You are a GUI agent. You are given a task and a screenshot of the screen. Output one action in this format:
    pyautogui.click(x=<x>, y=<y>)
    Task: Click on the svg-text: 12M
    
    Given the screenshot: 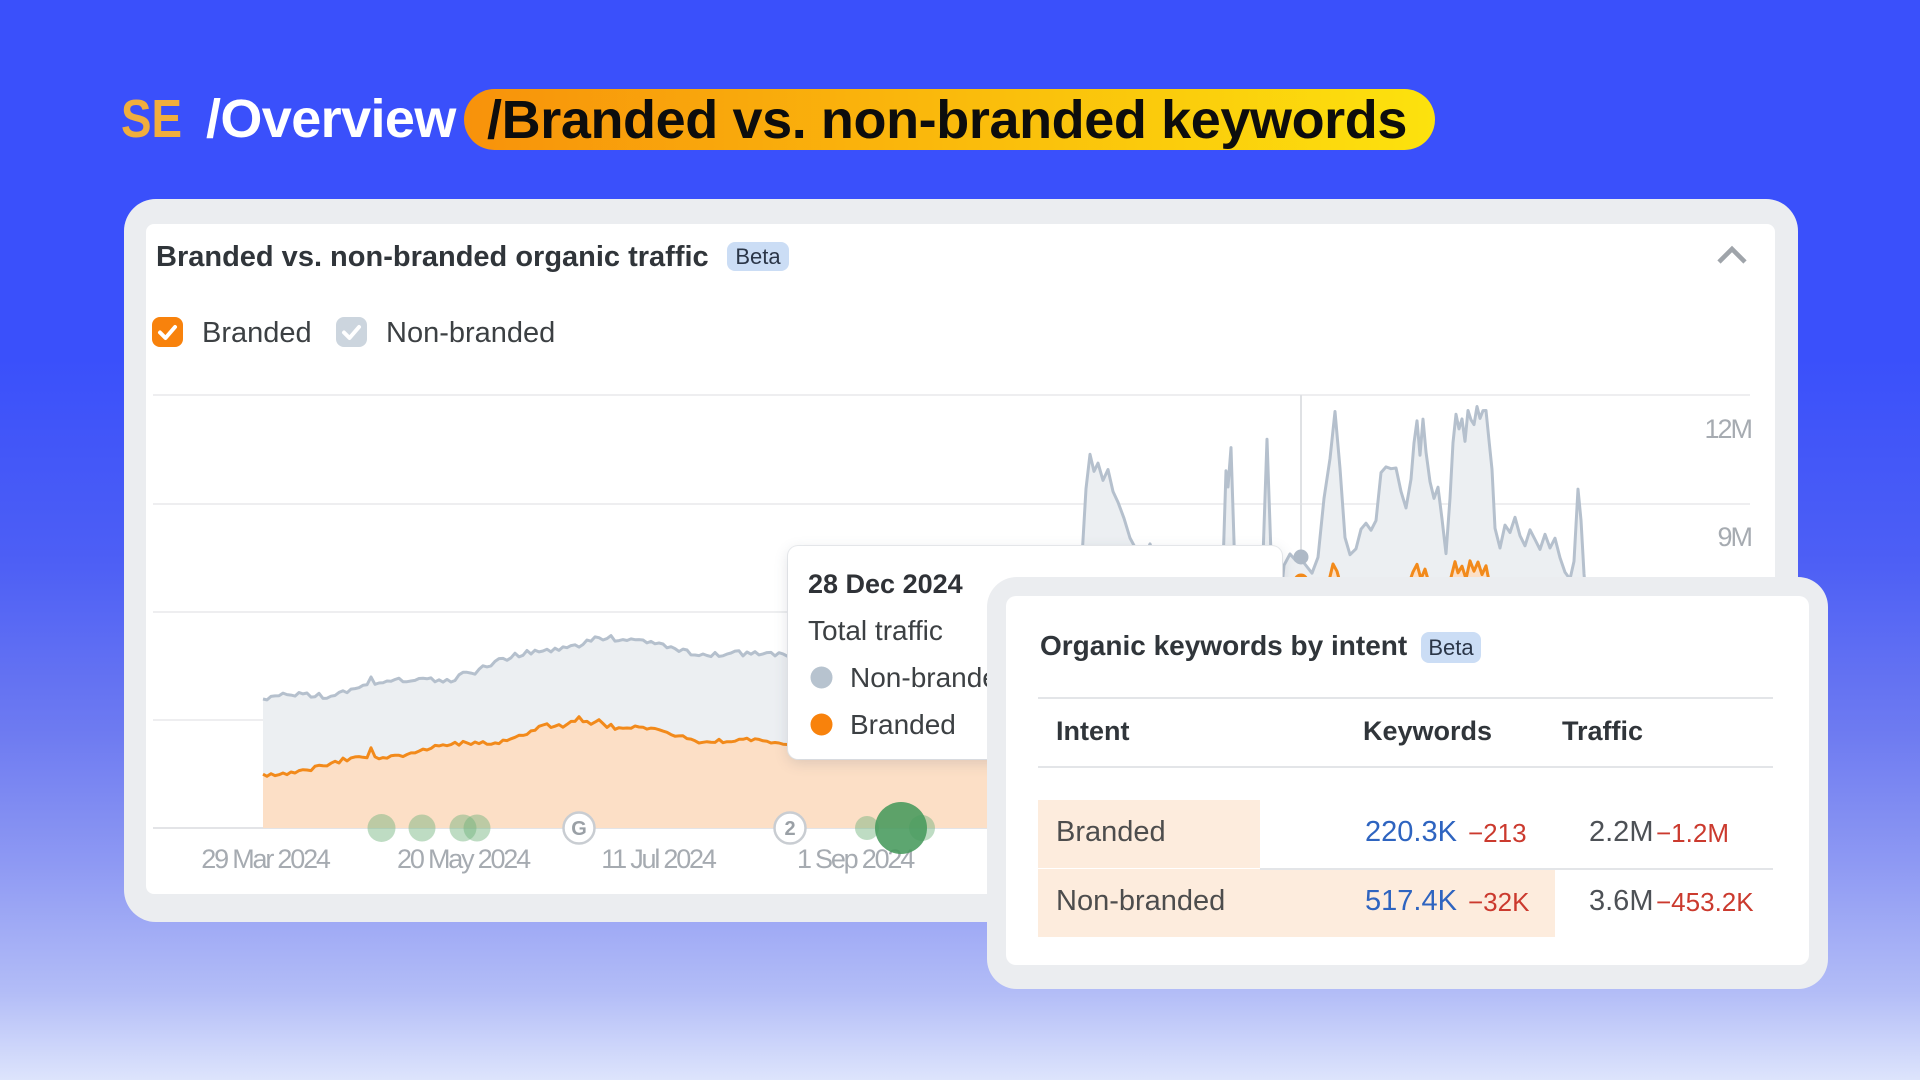 What is the action you would take?
    pyautogui.click(x=1727, y=429)
    